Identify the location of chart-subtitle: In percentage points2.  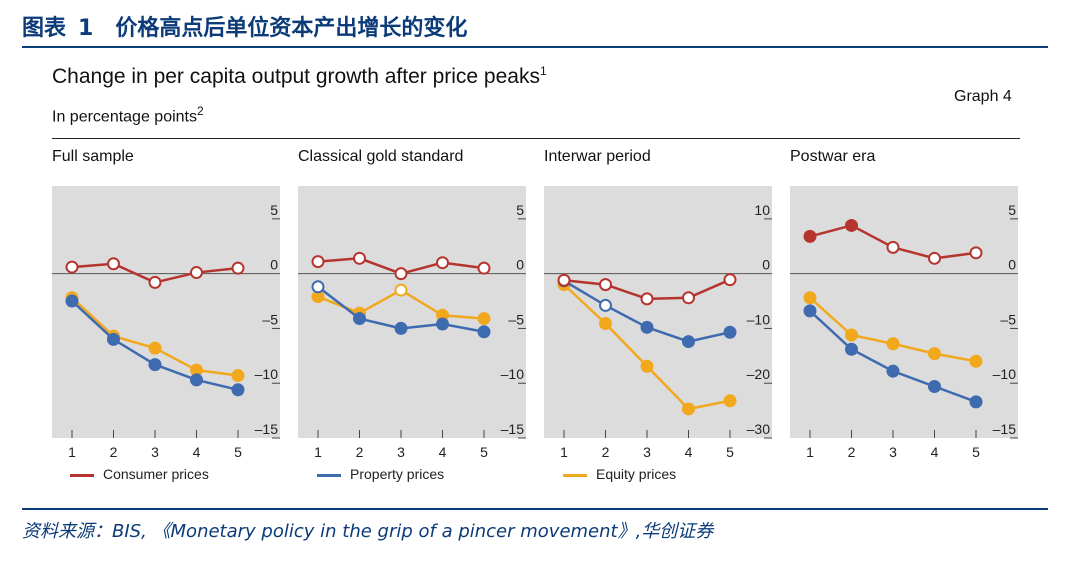
(128, 115).